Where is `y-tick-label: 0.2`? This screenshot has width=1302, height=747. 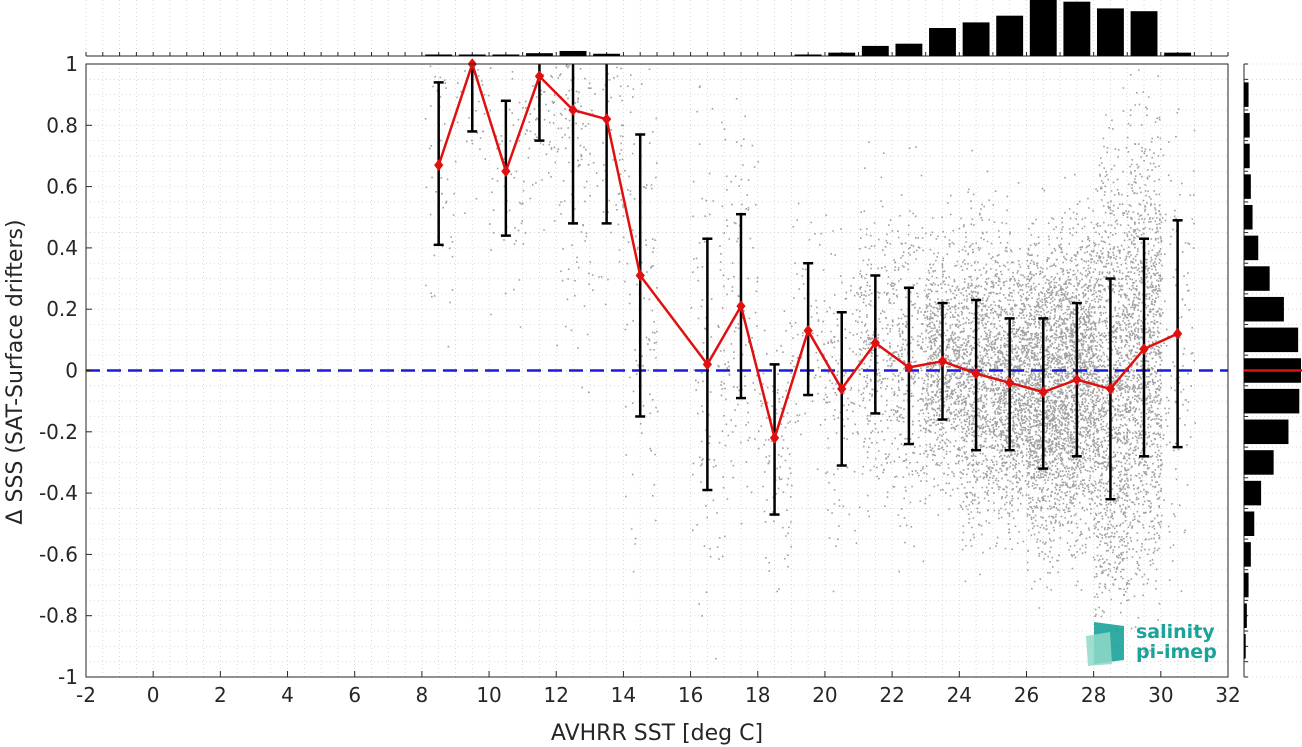 y-tick-label: 0.2 is located at coordinates (62, 309).